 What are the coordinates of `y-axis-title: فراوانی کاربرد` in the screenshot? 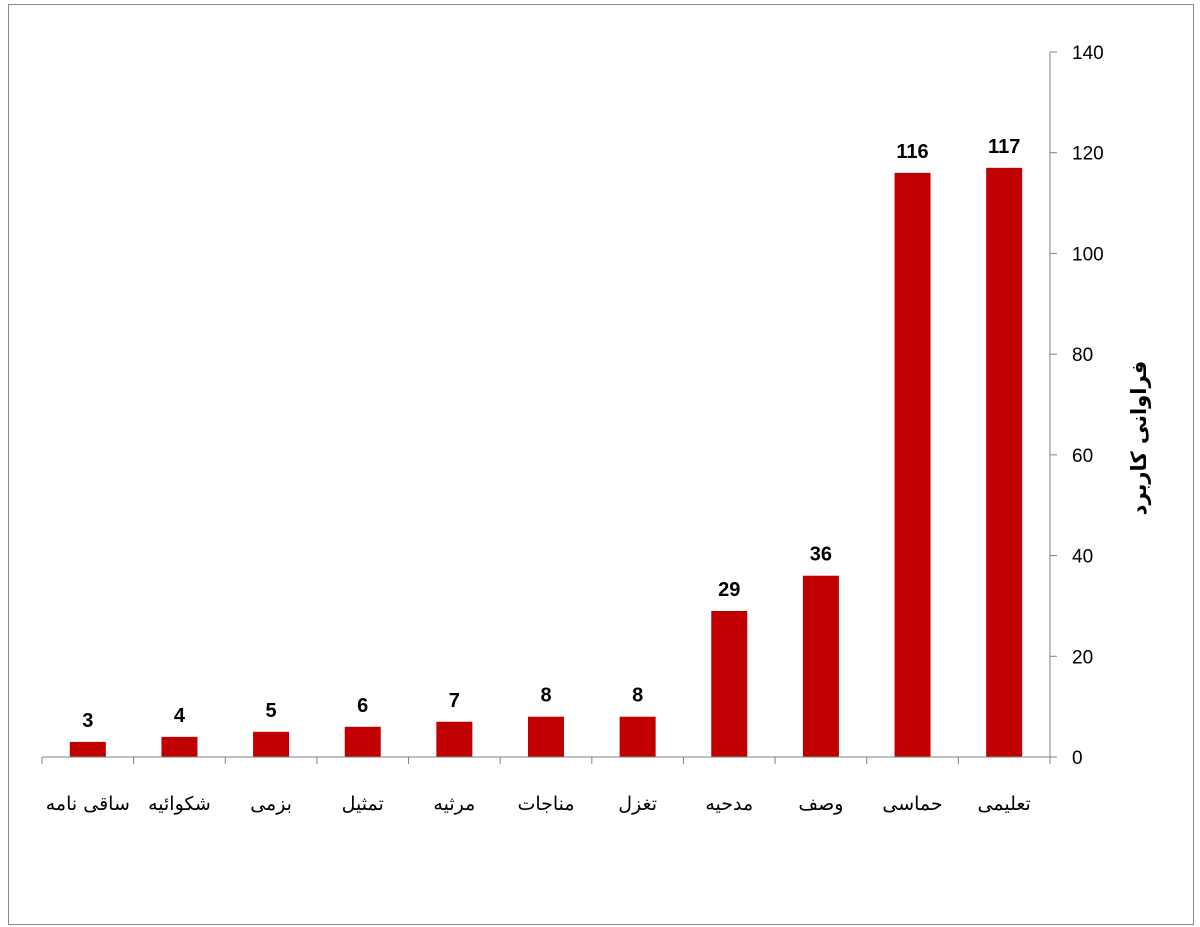 It's located at (1139, 438).